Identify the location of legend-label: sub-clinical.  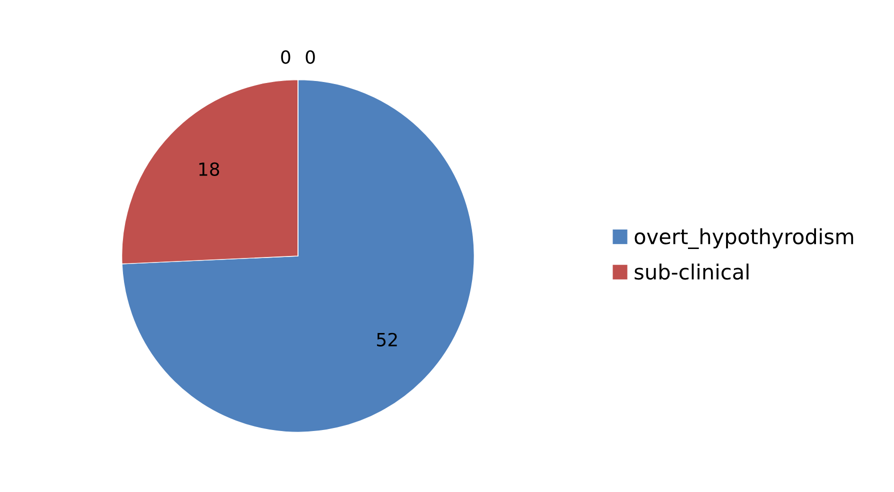
(691, 272).